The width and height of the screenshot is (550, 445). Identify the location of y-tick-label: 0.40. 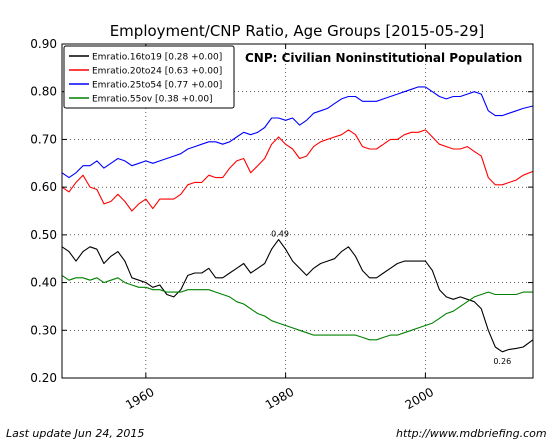
(43, 283).